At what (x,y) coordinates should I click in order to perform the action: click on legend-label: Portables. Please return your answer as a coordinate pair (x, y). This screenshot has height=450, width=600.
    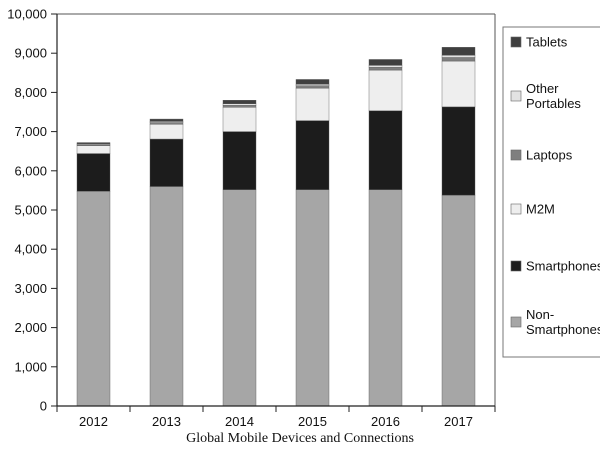
    Looking at the image, I should click on (553, 103).